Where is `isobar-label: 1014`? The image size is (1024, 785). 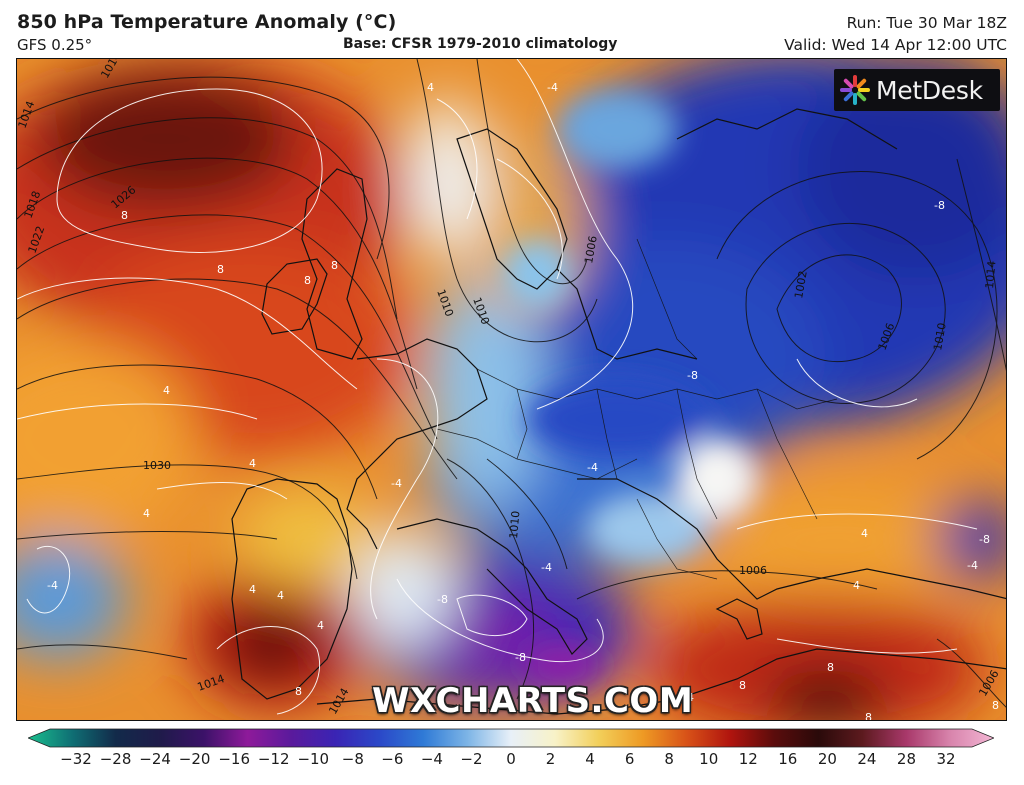
isobar-label: 1014 is located at coordinates (990, 274).